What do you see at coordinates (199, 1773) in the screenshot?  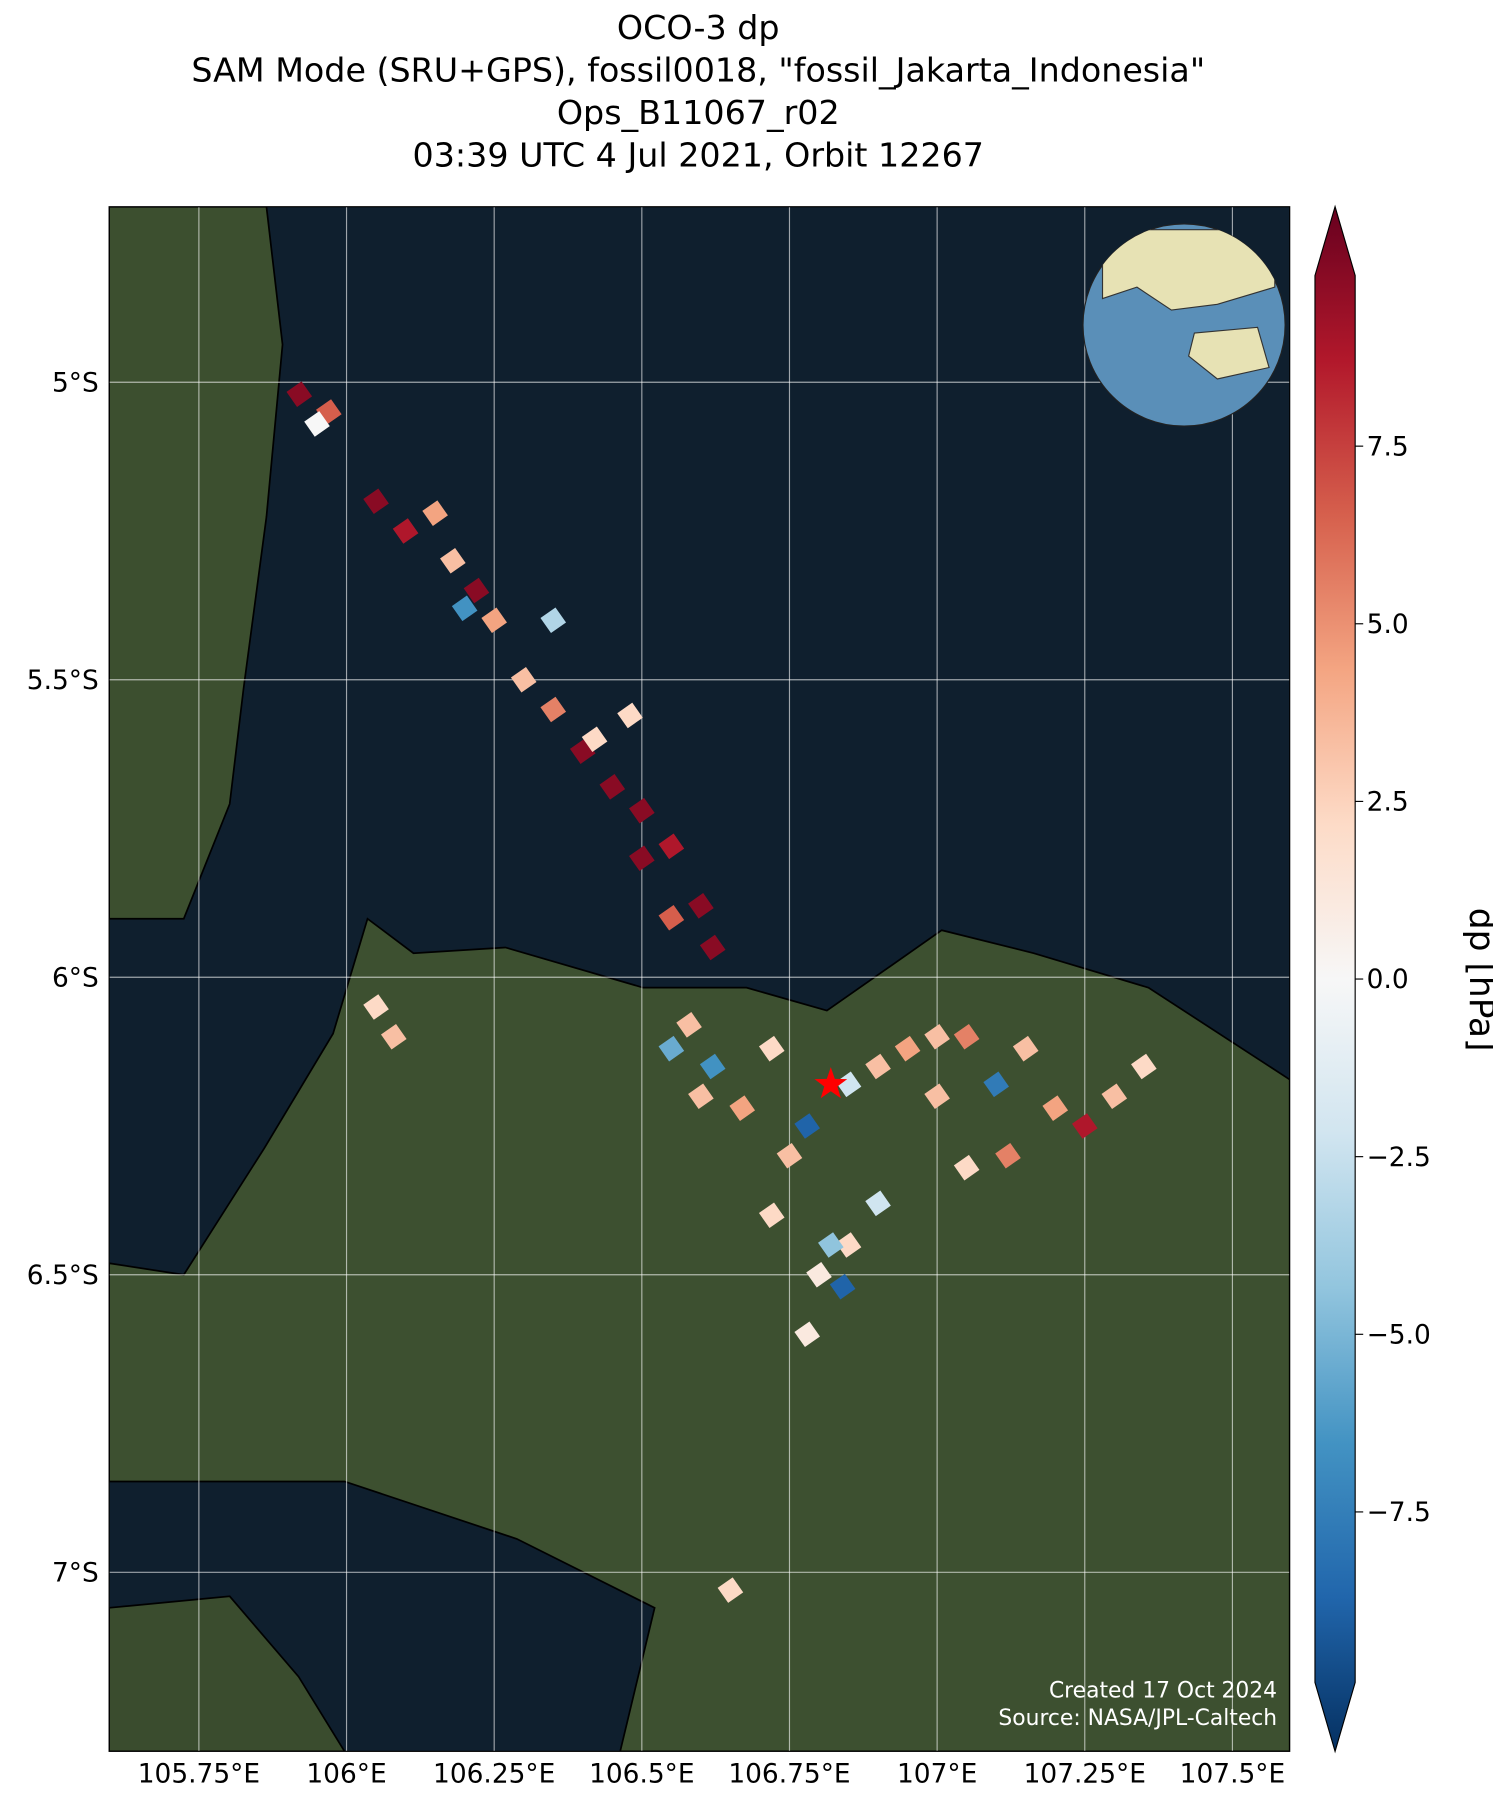 I see `x-tick-label: 105.75°E` at bounding box center [199, 1773].